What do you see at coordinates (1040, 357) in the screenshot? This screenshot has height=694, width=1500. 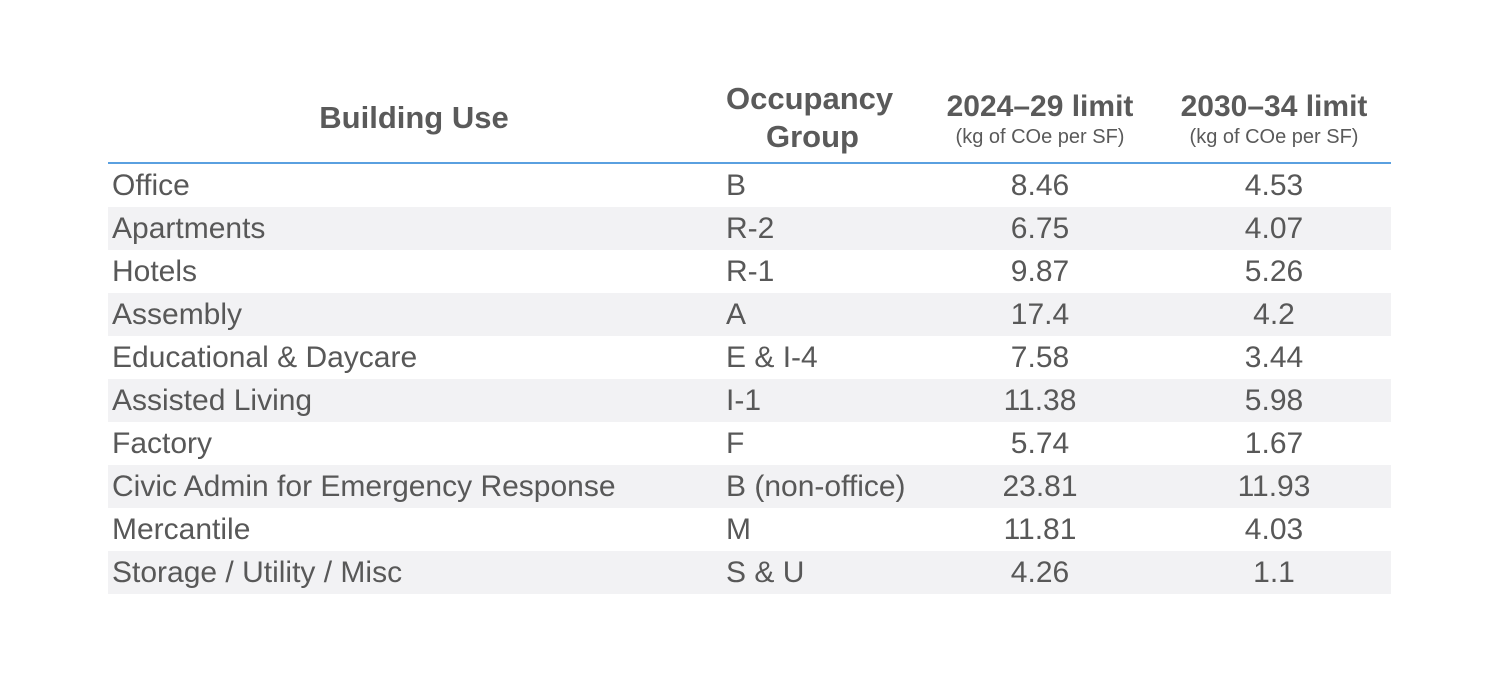 I see `cell-limit-2024: 7.58` at bounding box center [1040, 357].